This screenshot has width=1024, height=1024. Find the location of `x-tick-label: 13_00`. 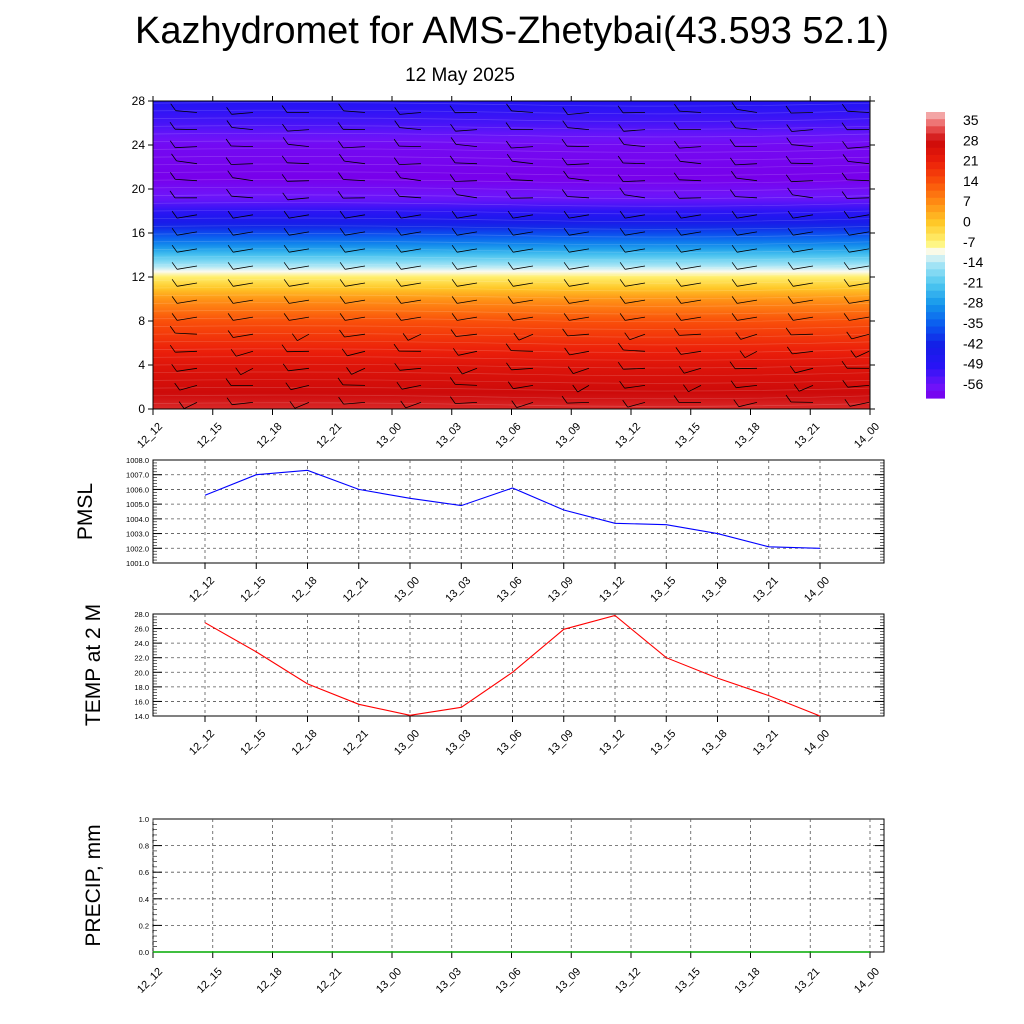

x-tick-label: 13_00 is located at coordinates (389, 436).